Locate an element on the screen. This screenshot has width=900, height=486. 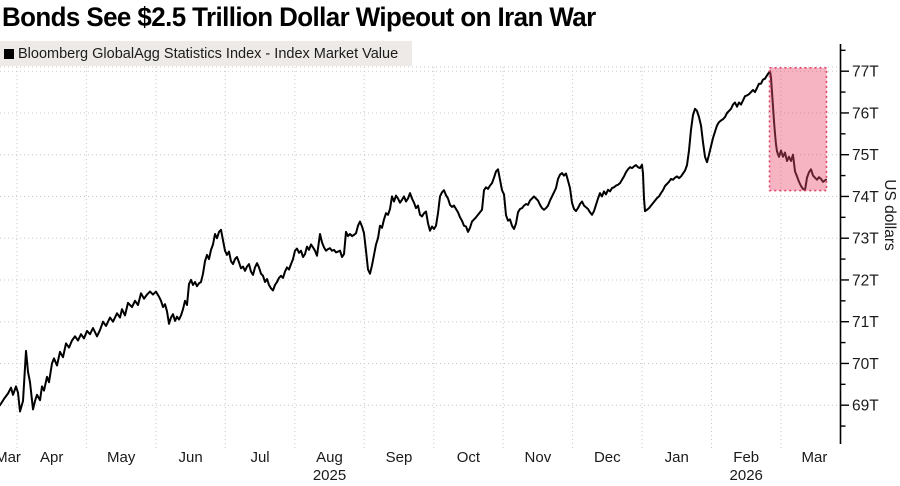
y-tick-label: 71T is located at coordinates (865, 322).